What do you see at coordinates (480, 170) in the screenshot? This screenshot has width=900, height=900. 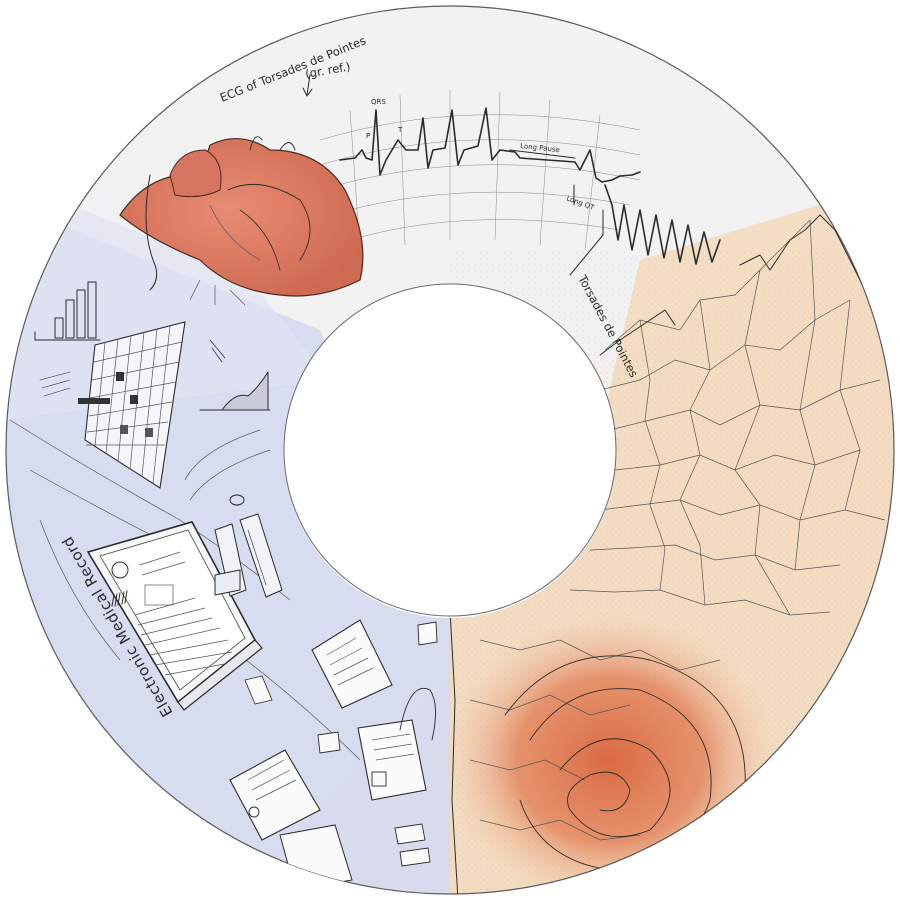 I see `ecg-grid` at bounding box center [480, 170].